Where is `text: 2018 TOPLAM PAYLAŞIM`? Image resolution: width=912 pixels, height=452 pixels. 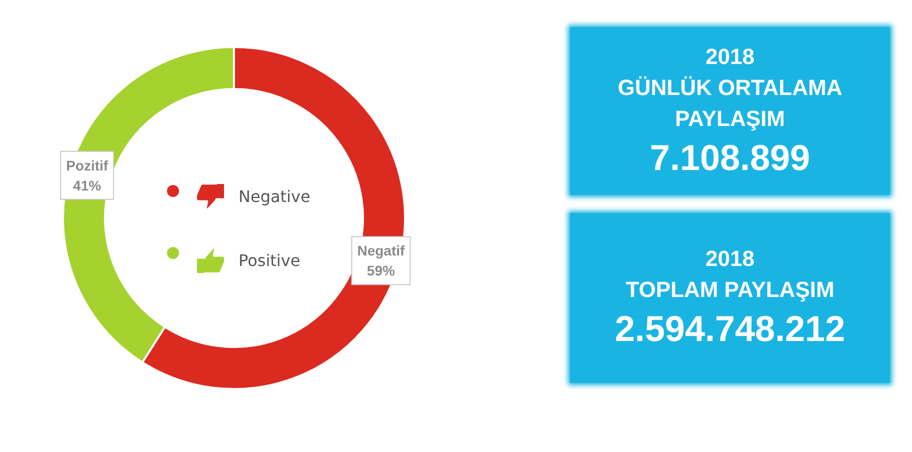
text: 2018 TOPLAM PAYLAŞIM is located at coordinates (730, 274).